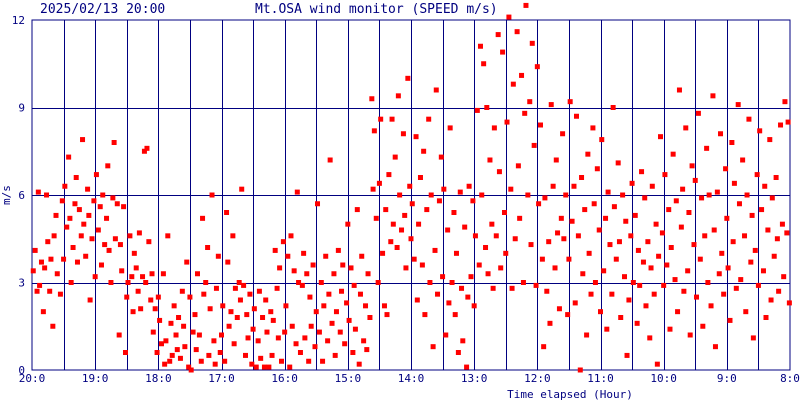 The width and height of the screenshot is (800, 400). I want to click on x-axis-label: Time elapsed (Hour), so click(570, 394).